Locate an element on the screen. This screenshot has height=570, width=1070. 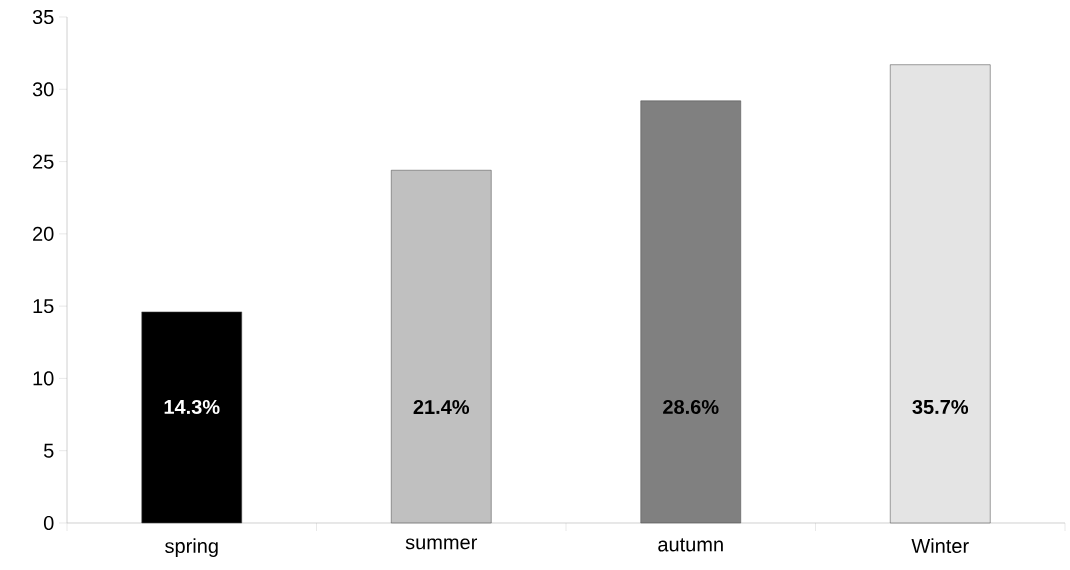
x-tick-label: summer is located at coordinates (441, 544).